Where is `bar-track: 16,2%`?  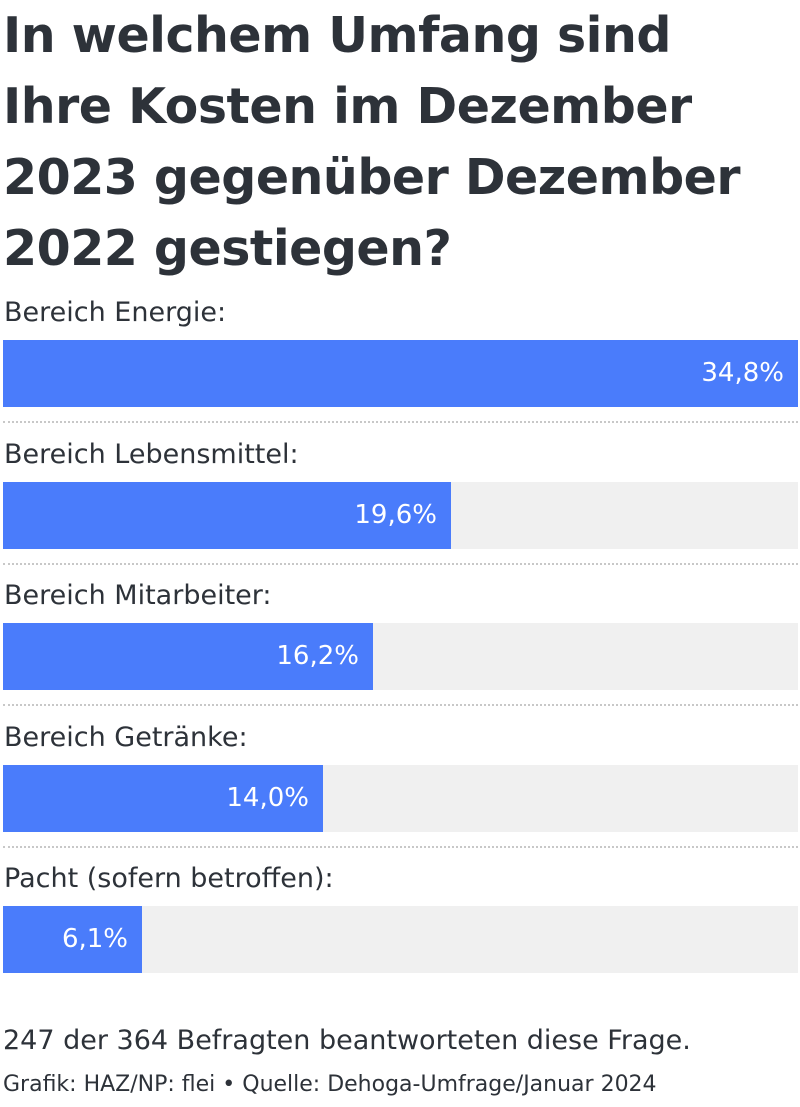 bar-track: 16,2% is located at coordinates (400, 656).